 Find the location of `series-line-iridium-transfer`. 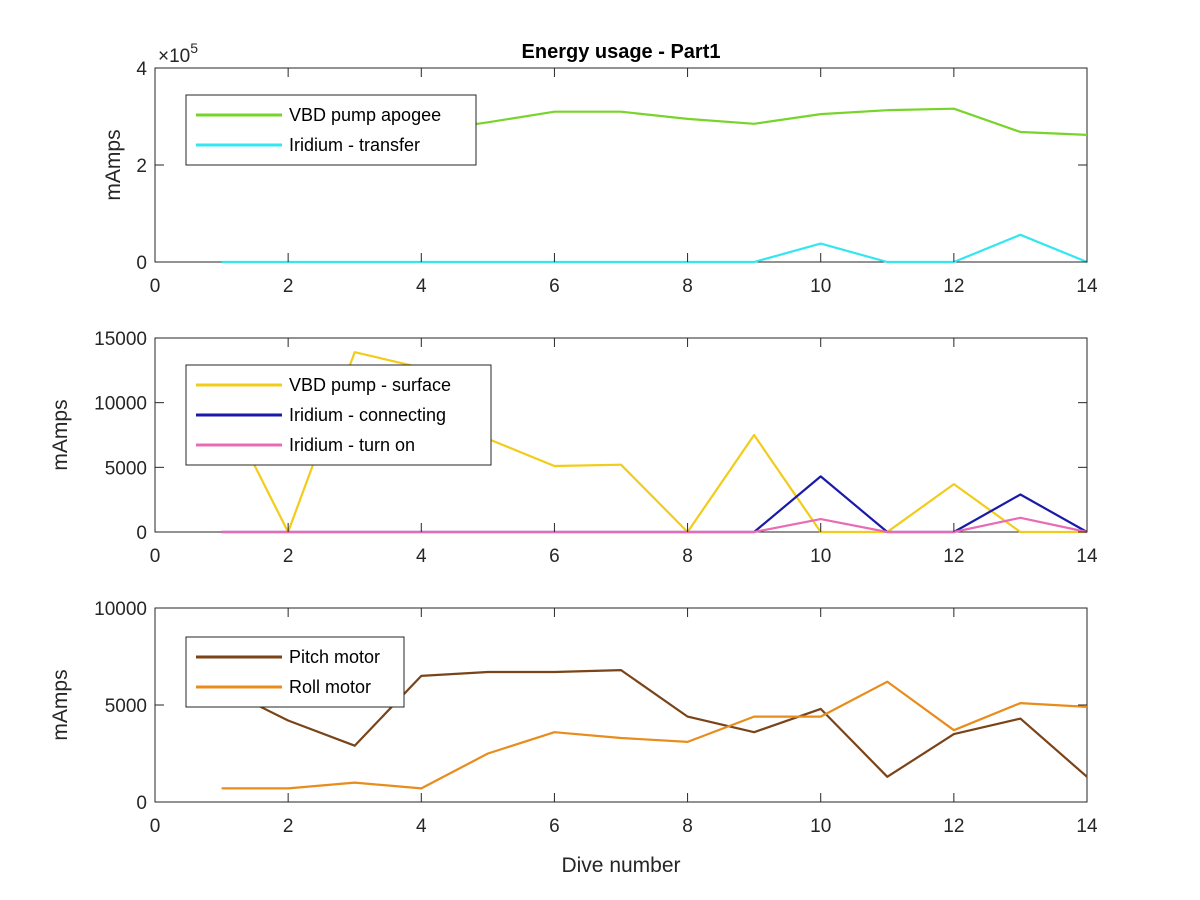

series-line-iridium-transfer is located at coordinates (654, 248).